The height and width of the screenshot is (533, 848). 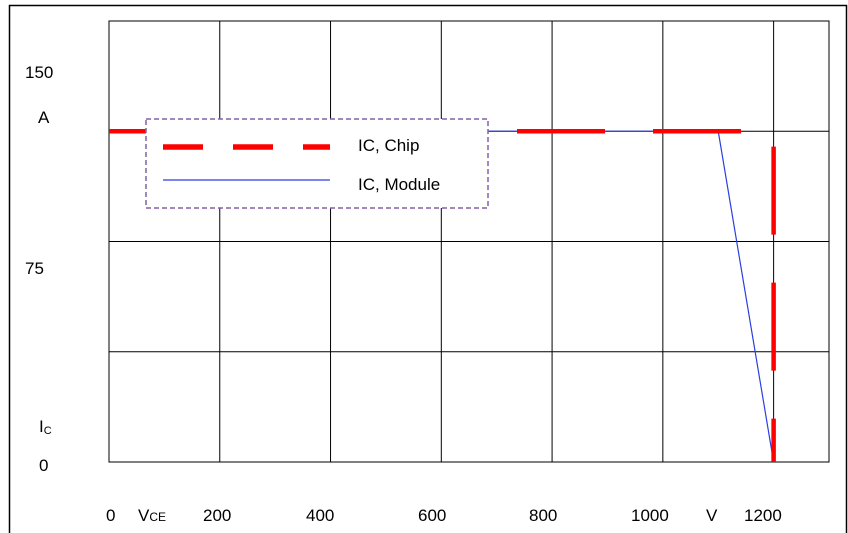 What do you see at coordinates (650, 515) in the screenshot?
I see `x-tick-label-1000: 1000` at bounding box center [650, 515].